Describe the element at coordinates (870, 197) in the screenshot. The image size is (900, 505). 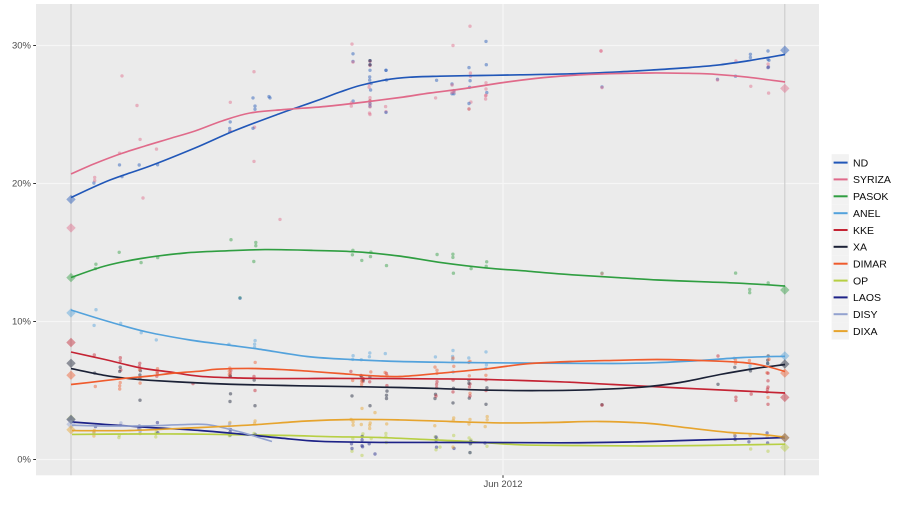
I see `svg-text: PASOK` at that location.